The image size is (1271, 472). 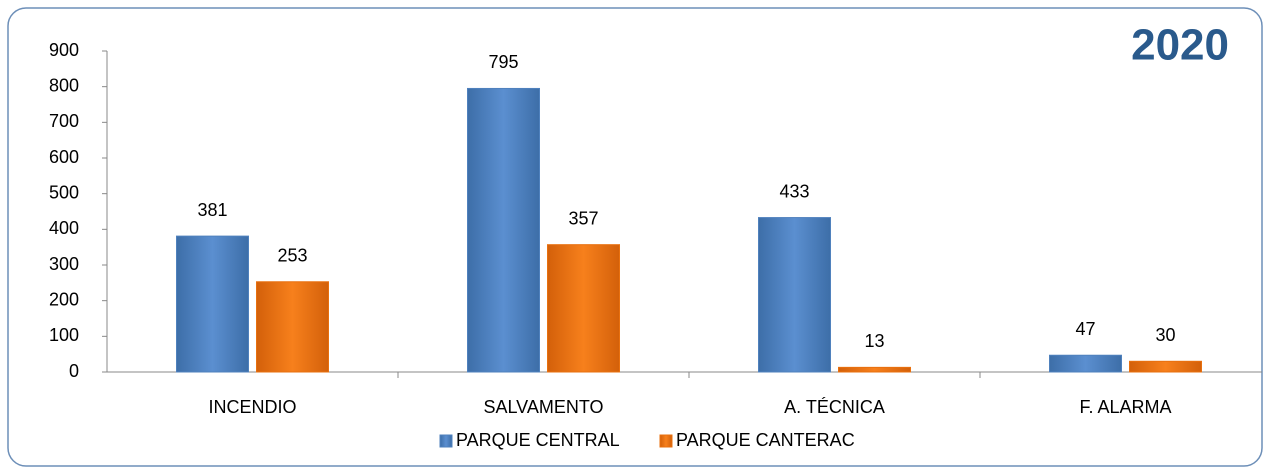 I want to click on x-tick-label: SALVAMENTO, so click(x=543, y=407).